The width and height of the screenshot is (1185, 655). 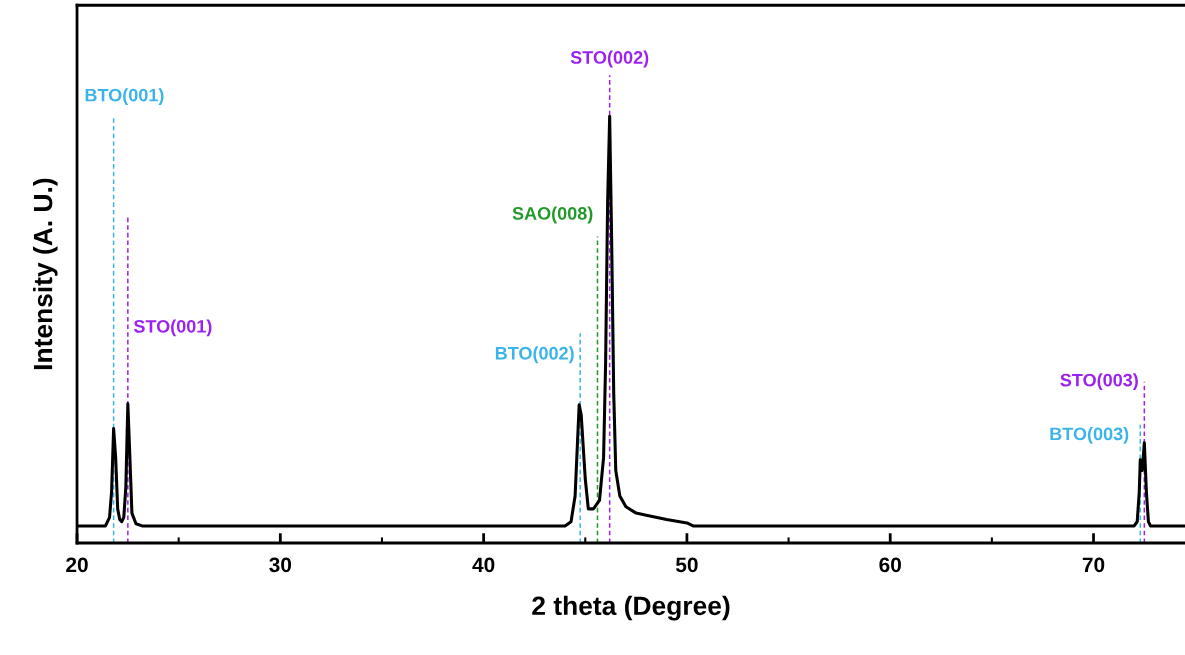 I want to click on ref-line-label: BTO(002), so click(x=534, y=355).